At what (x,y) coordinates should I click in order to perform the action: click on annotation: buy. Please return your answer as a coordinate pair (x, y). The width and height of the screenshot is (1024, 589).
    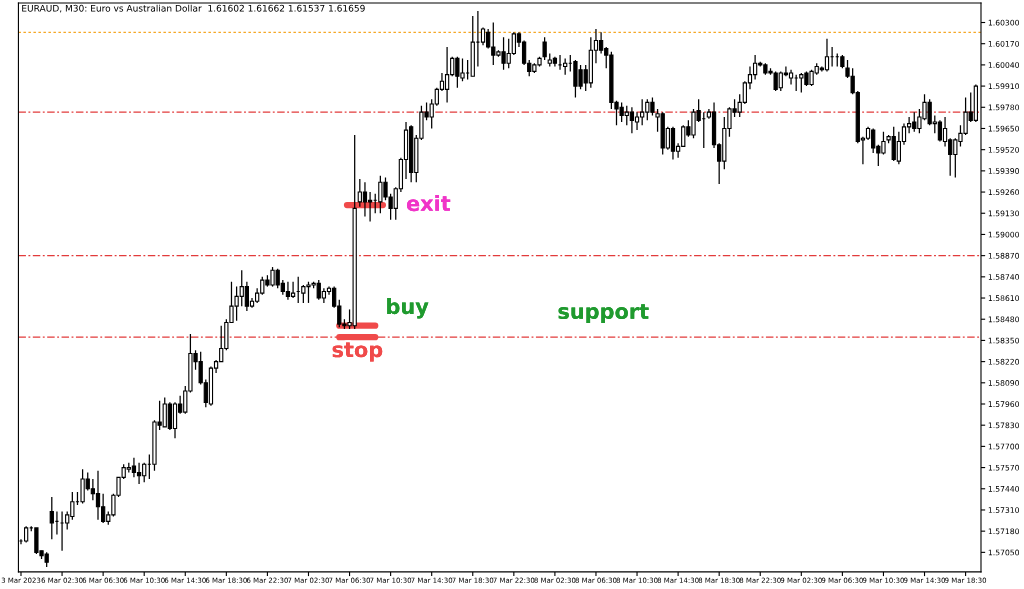
    Looking at the image, I should click on (408, 308).